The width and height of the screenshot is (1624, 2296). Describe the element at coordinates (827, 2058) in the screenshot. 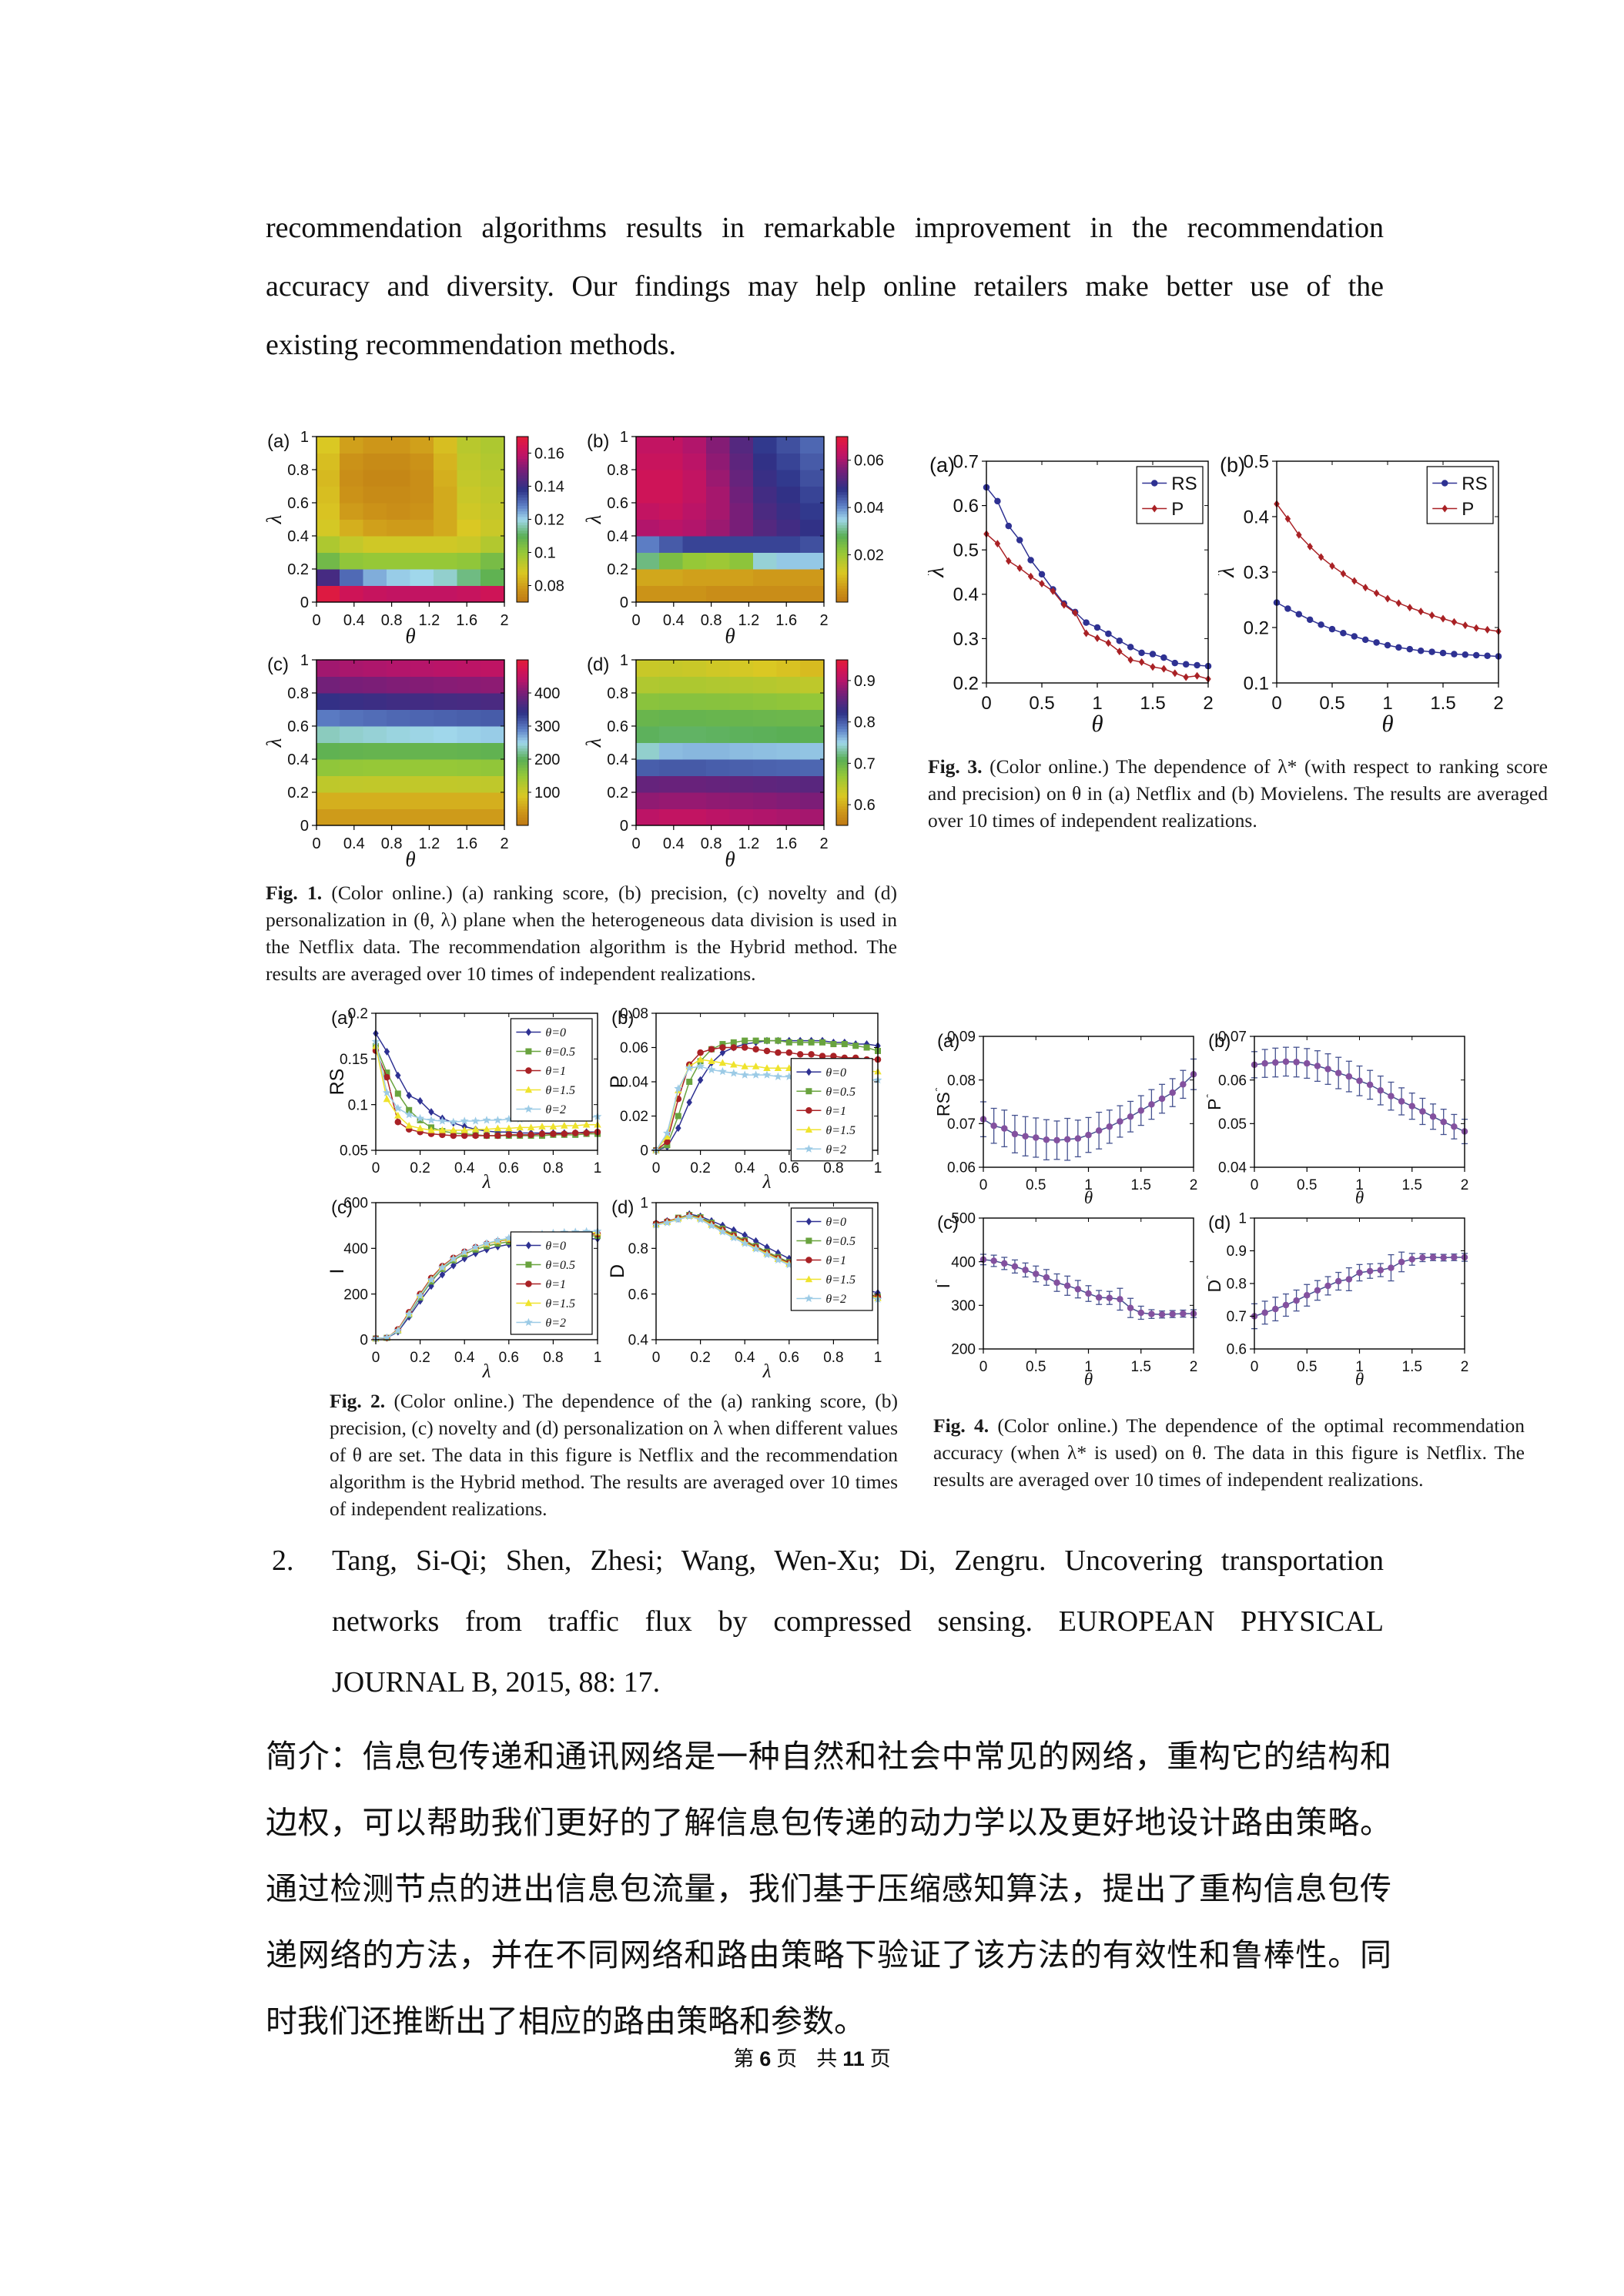

I see `footer-text: 共` at that location.